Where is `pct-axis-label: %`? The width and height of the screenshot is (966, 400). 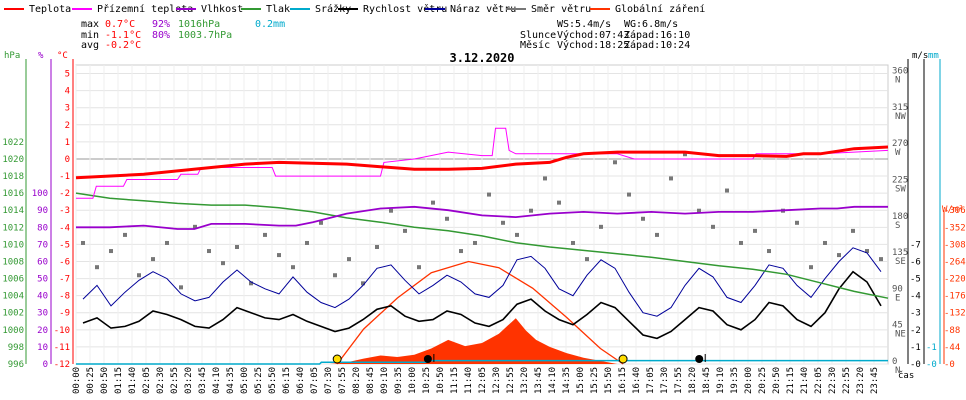 pct-axis-label: % is located at coordinates (41, 56).